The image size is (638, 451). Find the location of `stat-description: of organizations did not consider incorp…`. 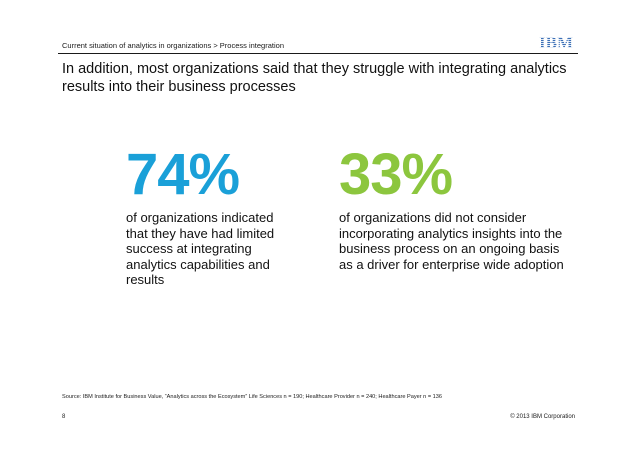

stat-description: of organizations did not consider incorp… is located at coordinates (451, 241).